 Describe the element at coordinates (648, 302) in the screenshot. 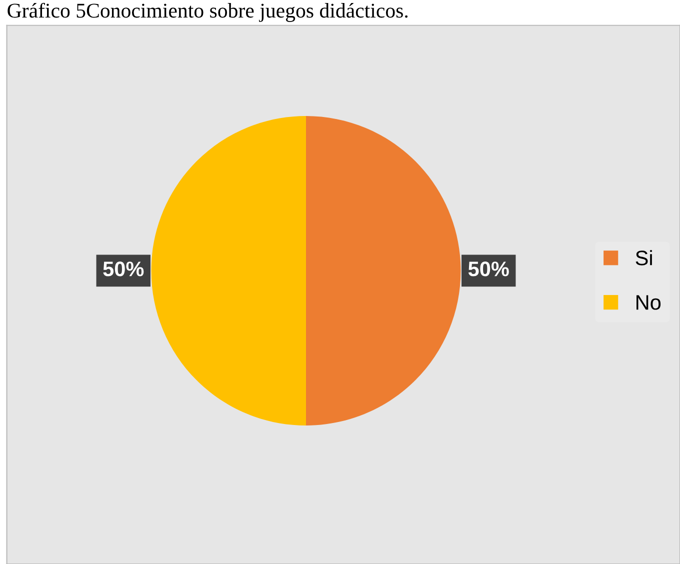

I see `legend-label: No` at that location.